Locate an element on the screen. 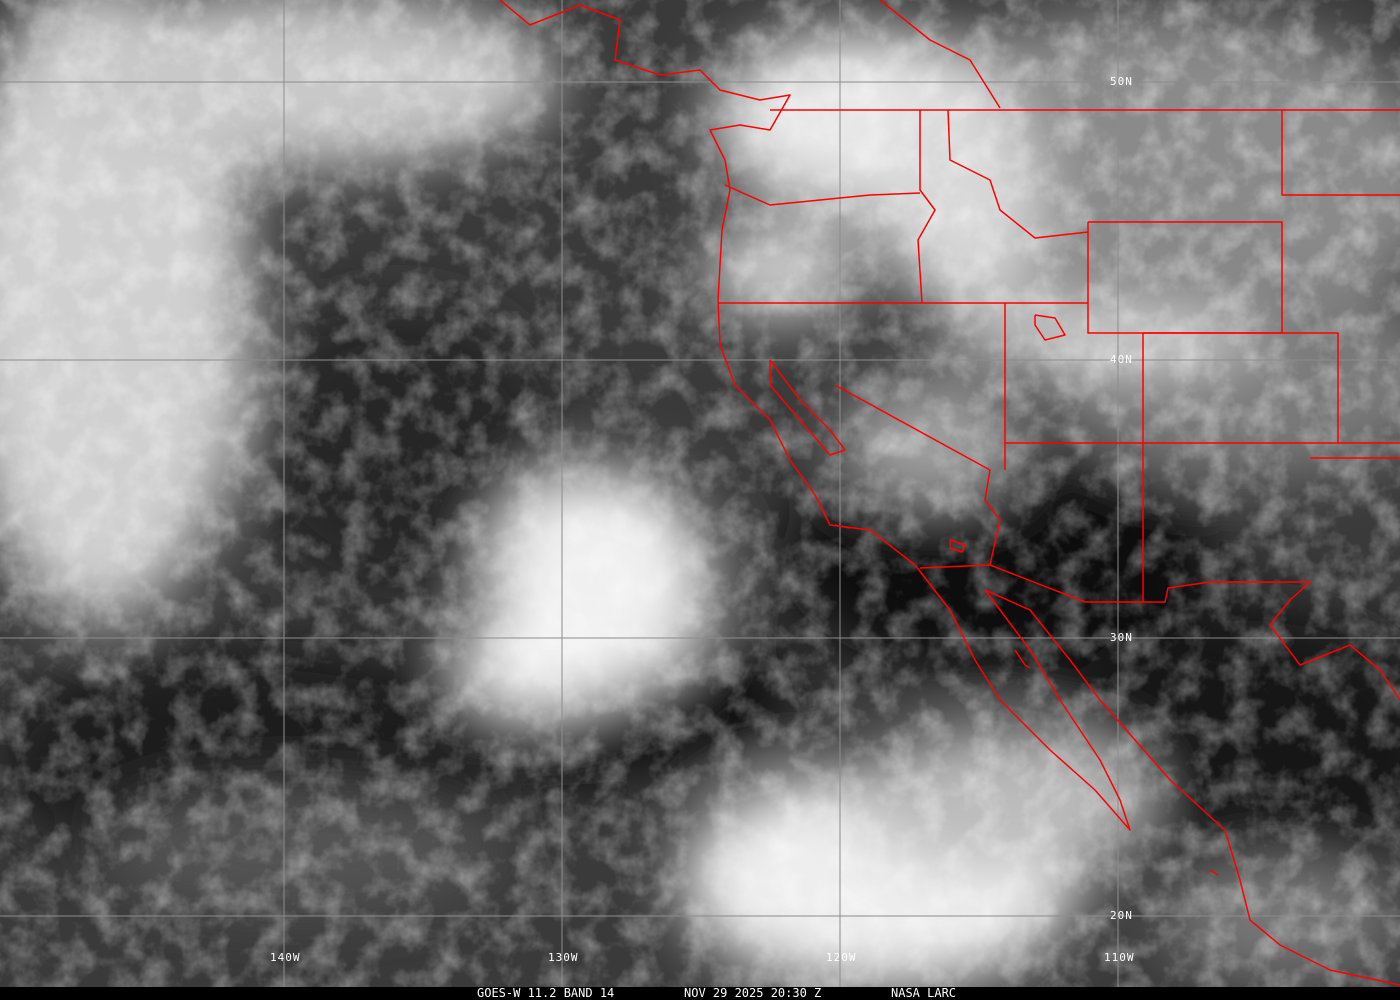 Image resolution: width=1400 pixels, height=1000 pixels. border-idaho-montana is located at coordinates (1018, 174).